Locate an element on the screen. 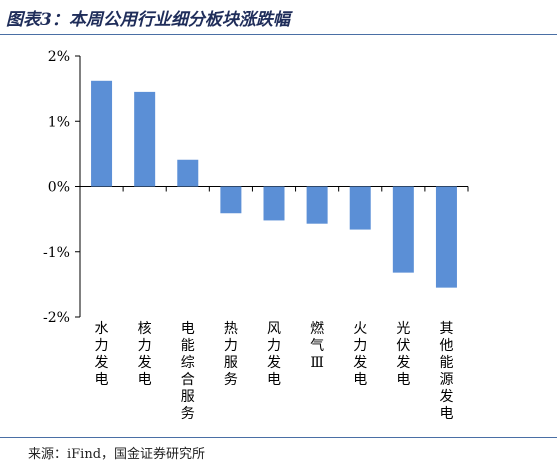 The height and width of the screenshot is (466, 557). y-tick-label: -2% is located at coordinates (56, 318).